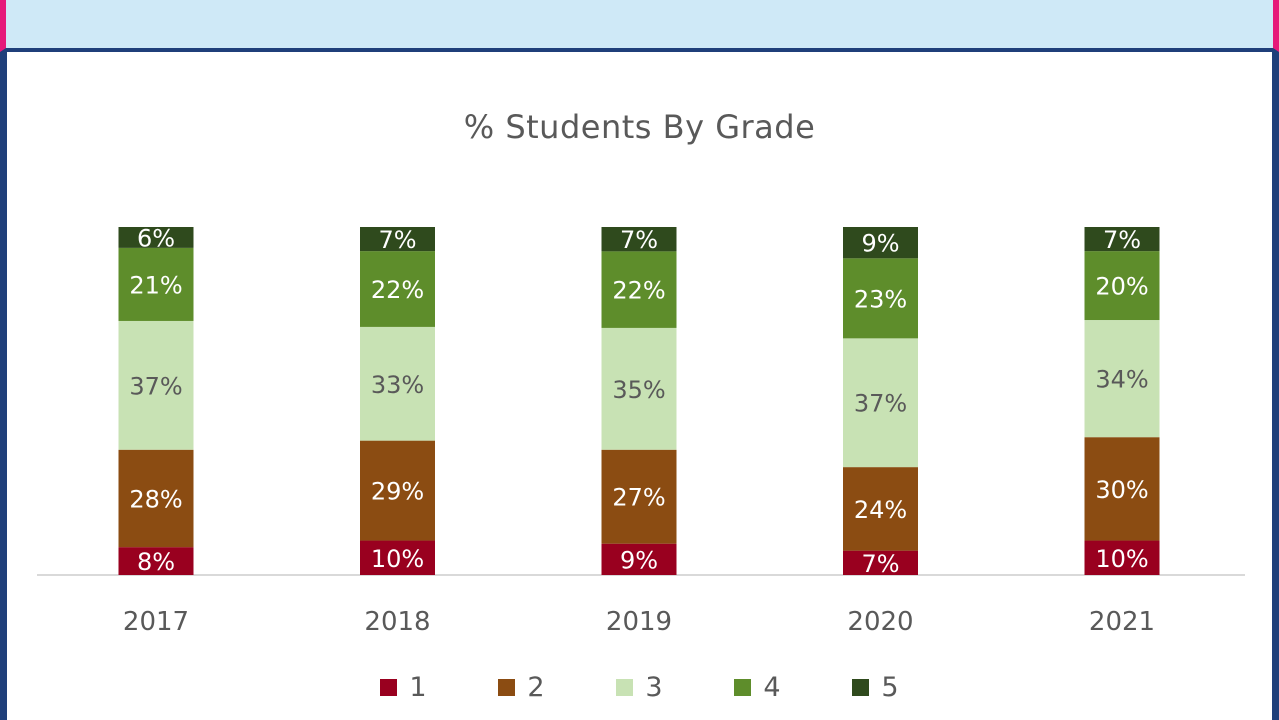 The height and width of the screenshot is (720, 1279). I want to click on data-label-2020-grade-5: 9%, so click(880, 244).